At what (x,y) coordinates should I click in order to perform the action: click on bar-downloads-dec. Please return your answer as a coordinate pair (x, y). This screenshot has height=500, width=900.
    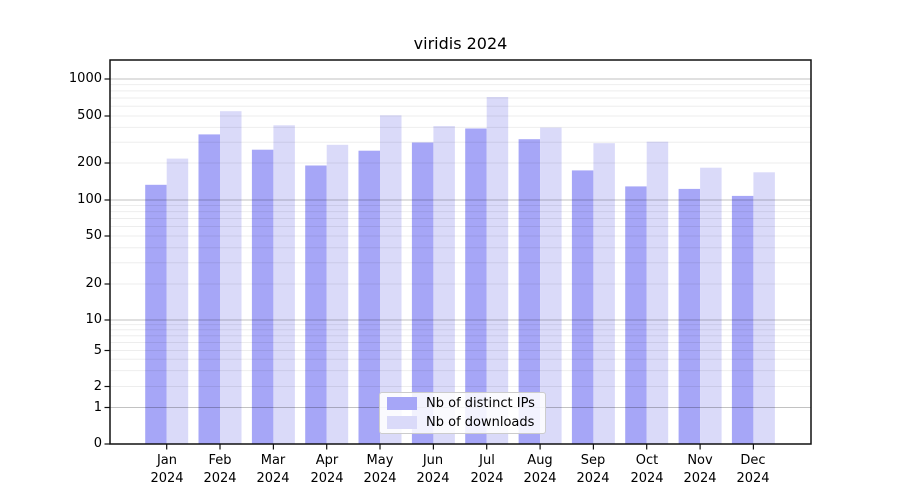
    Looking at the image, I should click on (764, 308).